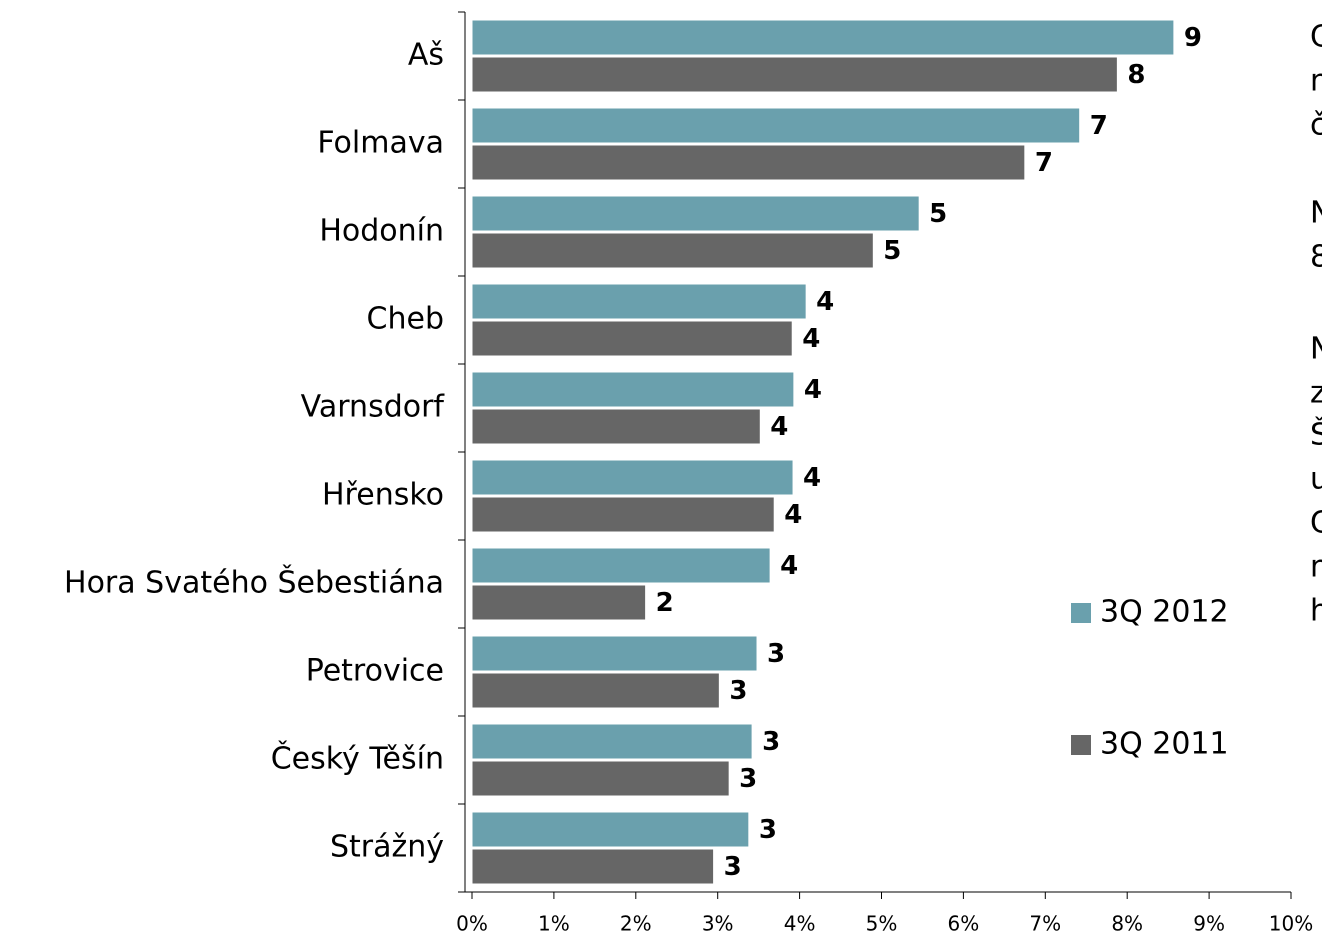 The height and width of the screenshot is (937, 1322). What do you see at coordinates (375, 671) in the screenshot?
I see `category-label: Petrovice` at bounding box center [375, 671].